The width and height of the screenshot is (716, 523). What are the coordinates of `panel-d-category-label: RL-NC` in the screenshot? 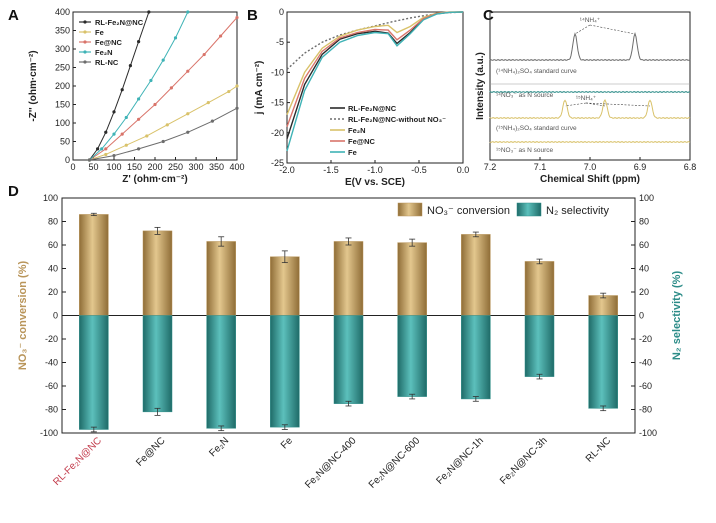 It's located at (598, 449).